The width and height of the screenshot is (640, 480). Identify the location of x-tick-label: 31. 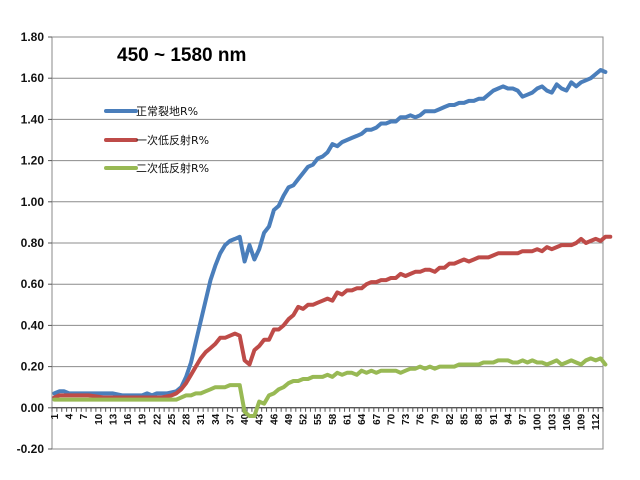
(201, 419).